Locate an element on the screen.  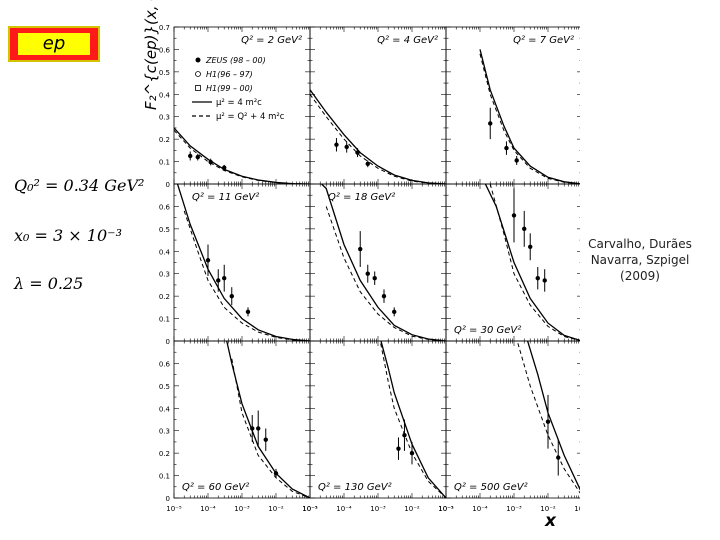
panel-9: Q² = 500 GeV² is located at coordinates (512, 419).